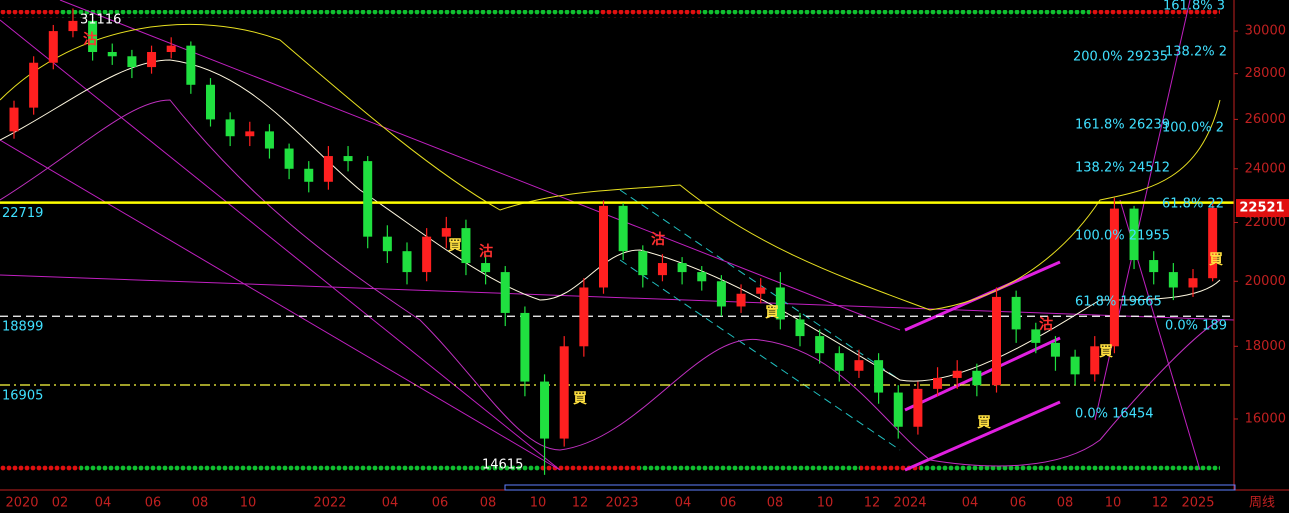 This screenshot has width=1289, height=513. Describe the element at coordinates (580, 503) in the screenshot. I see `x-tick-label: 12` at that location.